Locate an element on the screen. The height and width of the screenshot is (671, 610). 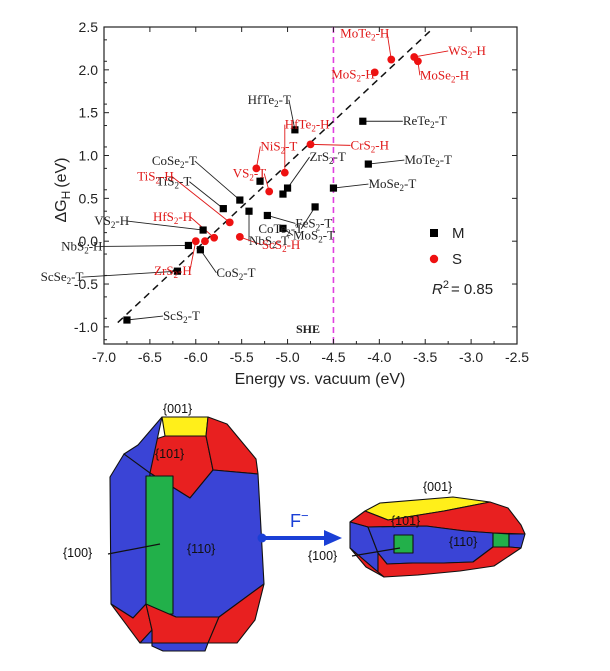
data-label: TiS2-T is located at coordinates (173, 182).